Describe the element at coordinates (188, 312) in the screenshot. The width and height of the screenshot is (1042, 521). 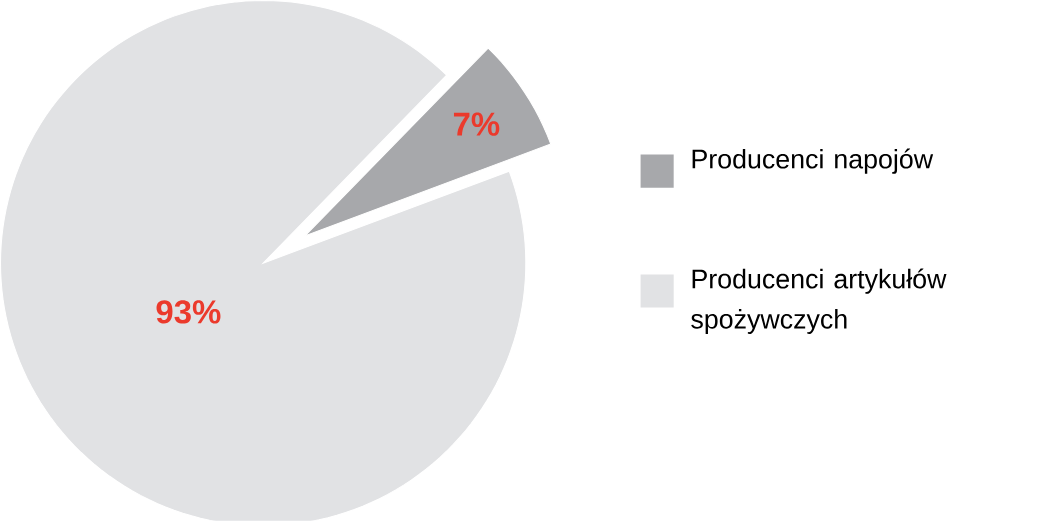
I see `data-label: 93%` at that location.